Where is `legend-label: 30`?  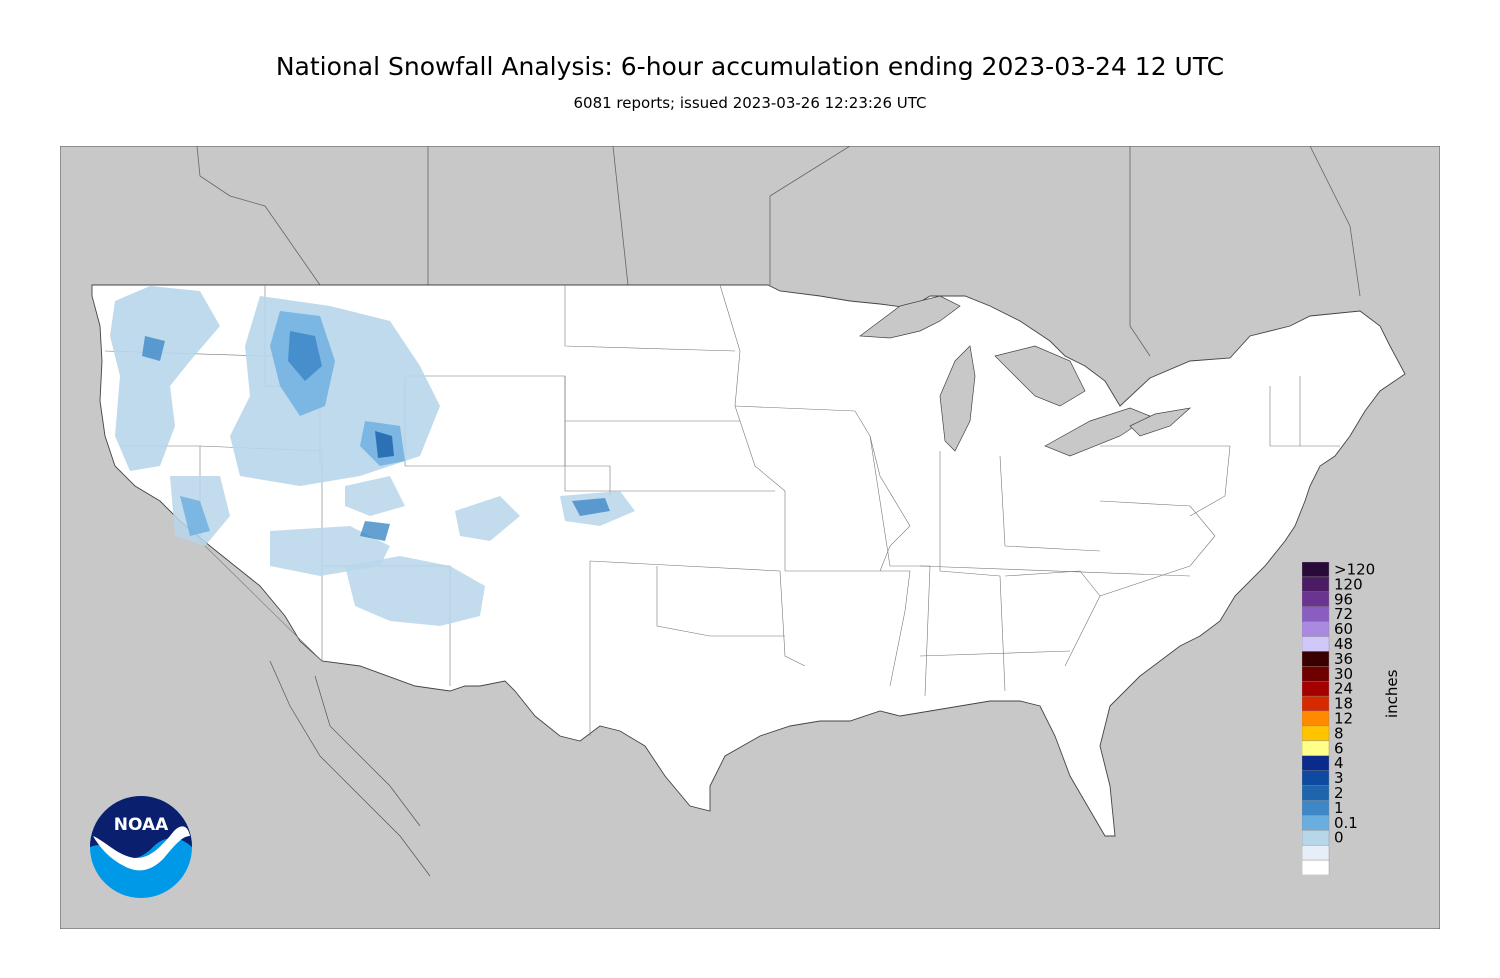
legend-label: 30 is located at coordinates (1343, 674).